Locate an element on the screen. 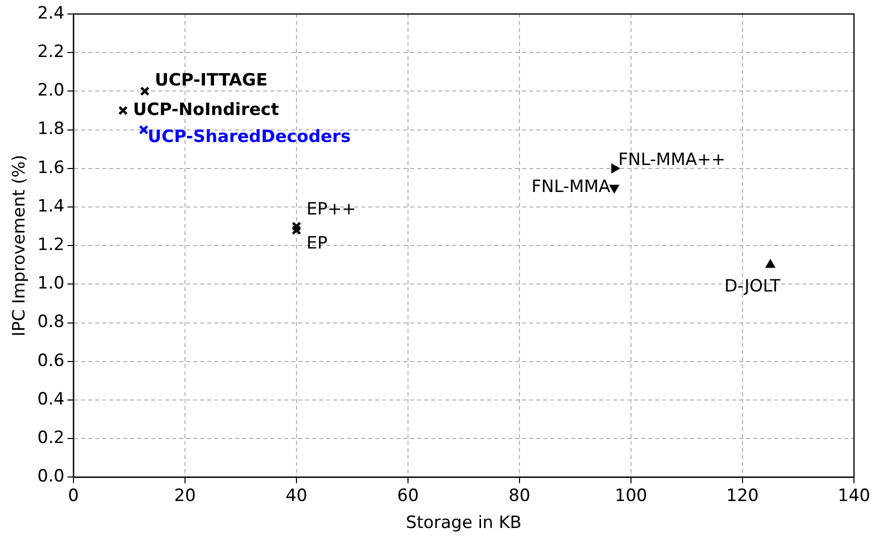 This screenshot has height=542, width=882. y-axis-title: IPC Improvement (%) is located at coordinates (20, 245).